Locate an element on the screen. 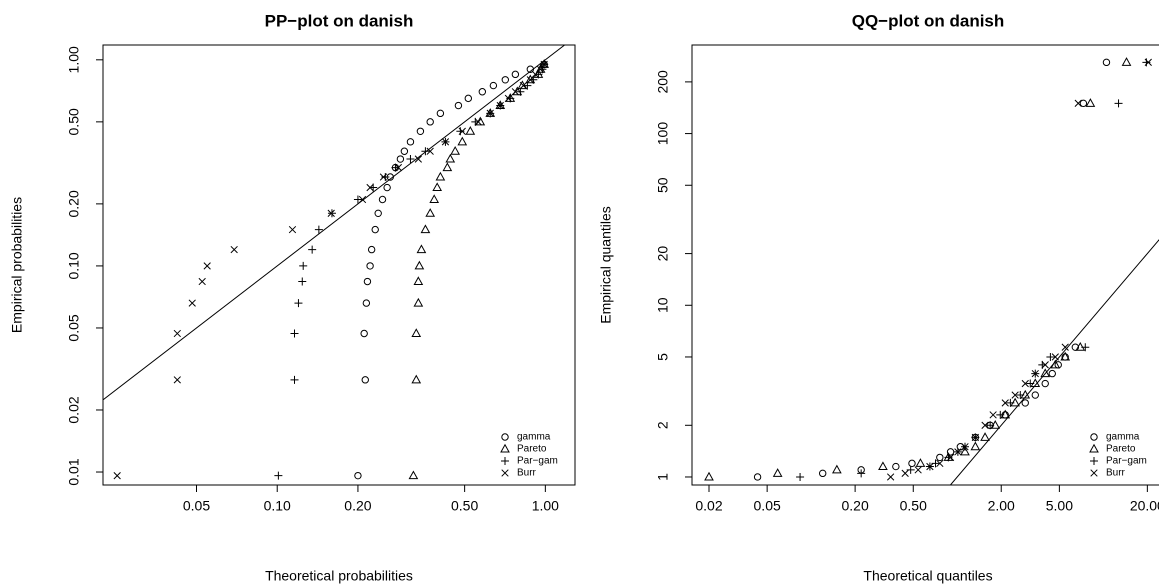 The image size is (1159, 586). y-tick-label: 0.05 is located at coordinates (74, 327).